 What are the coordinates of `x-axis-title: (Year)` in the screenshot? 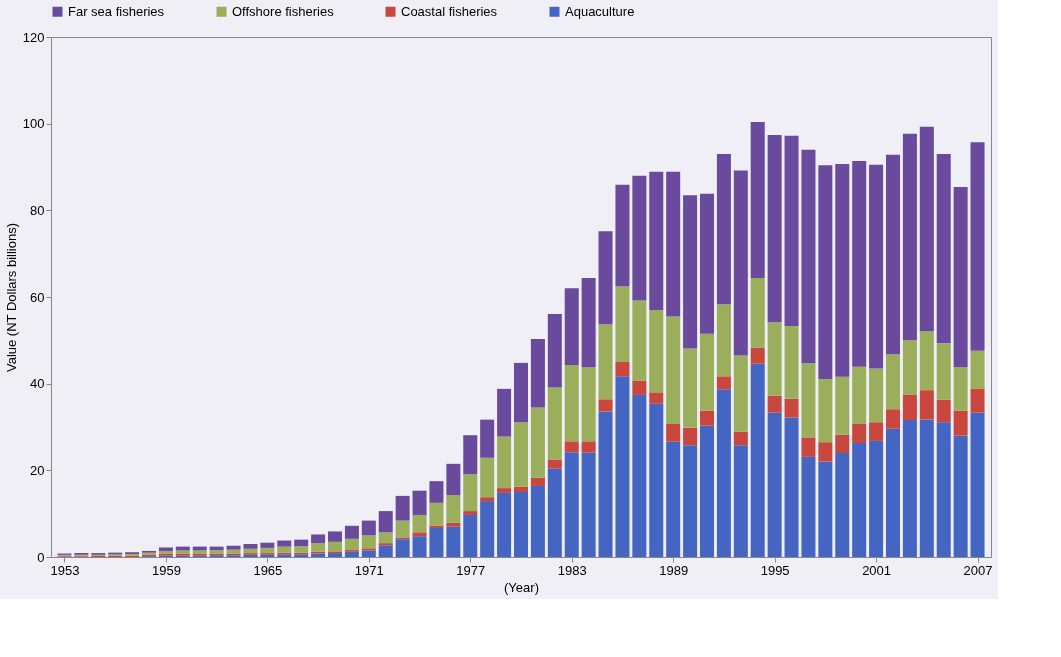 It's located at (521, 587).